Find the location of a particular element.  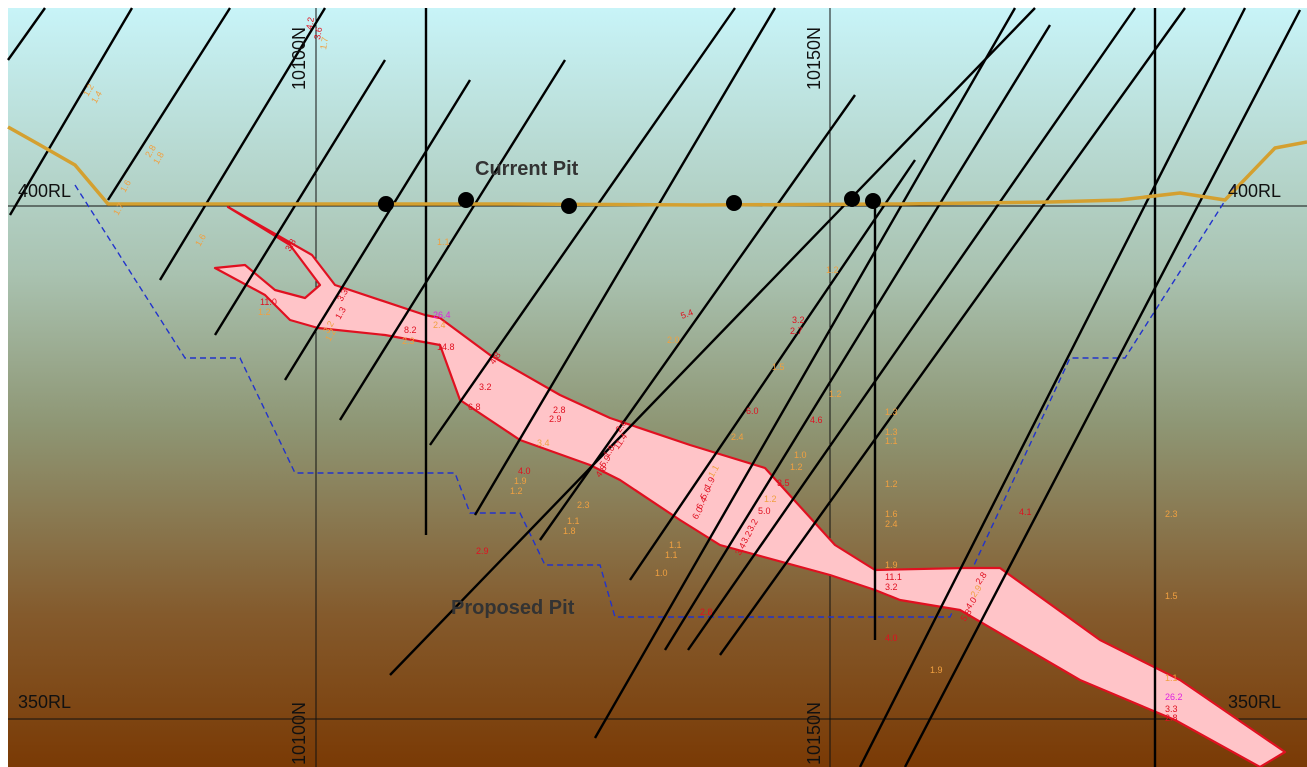

assay-value: 1.7 is located at coordinates (324, 43).